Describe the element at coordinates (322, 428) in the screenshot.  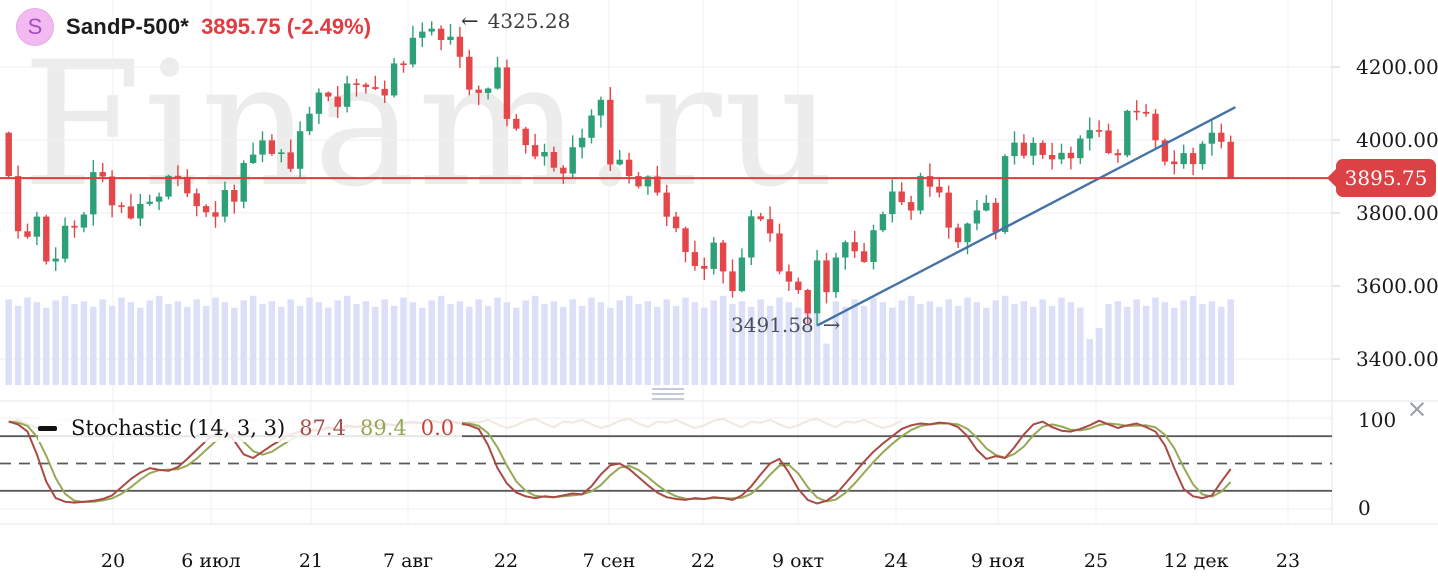
I see `indicator-value-k: 87.4` at that location.